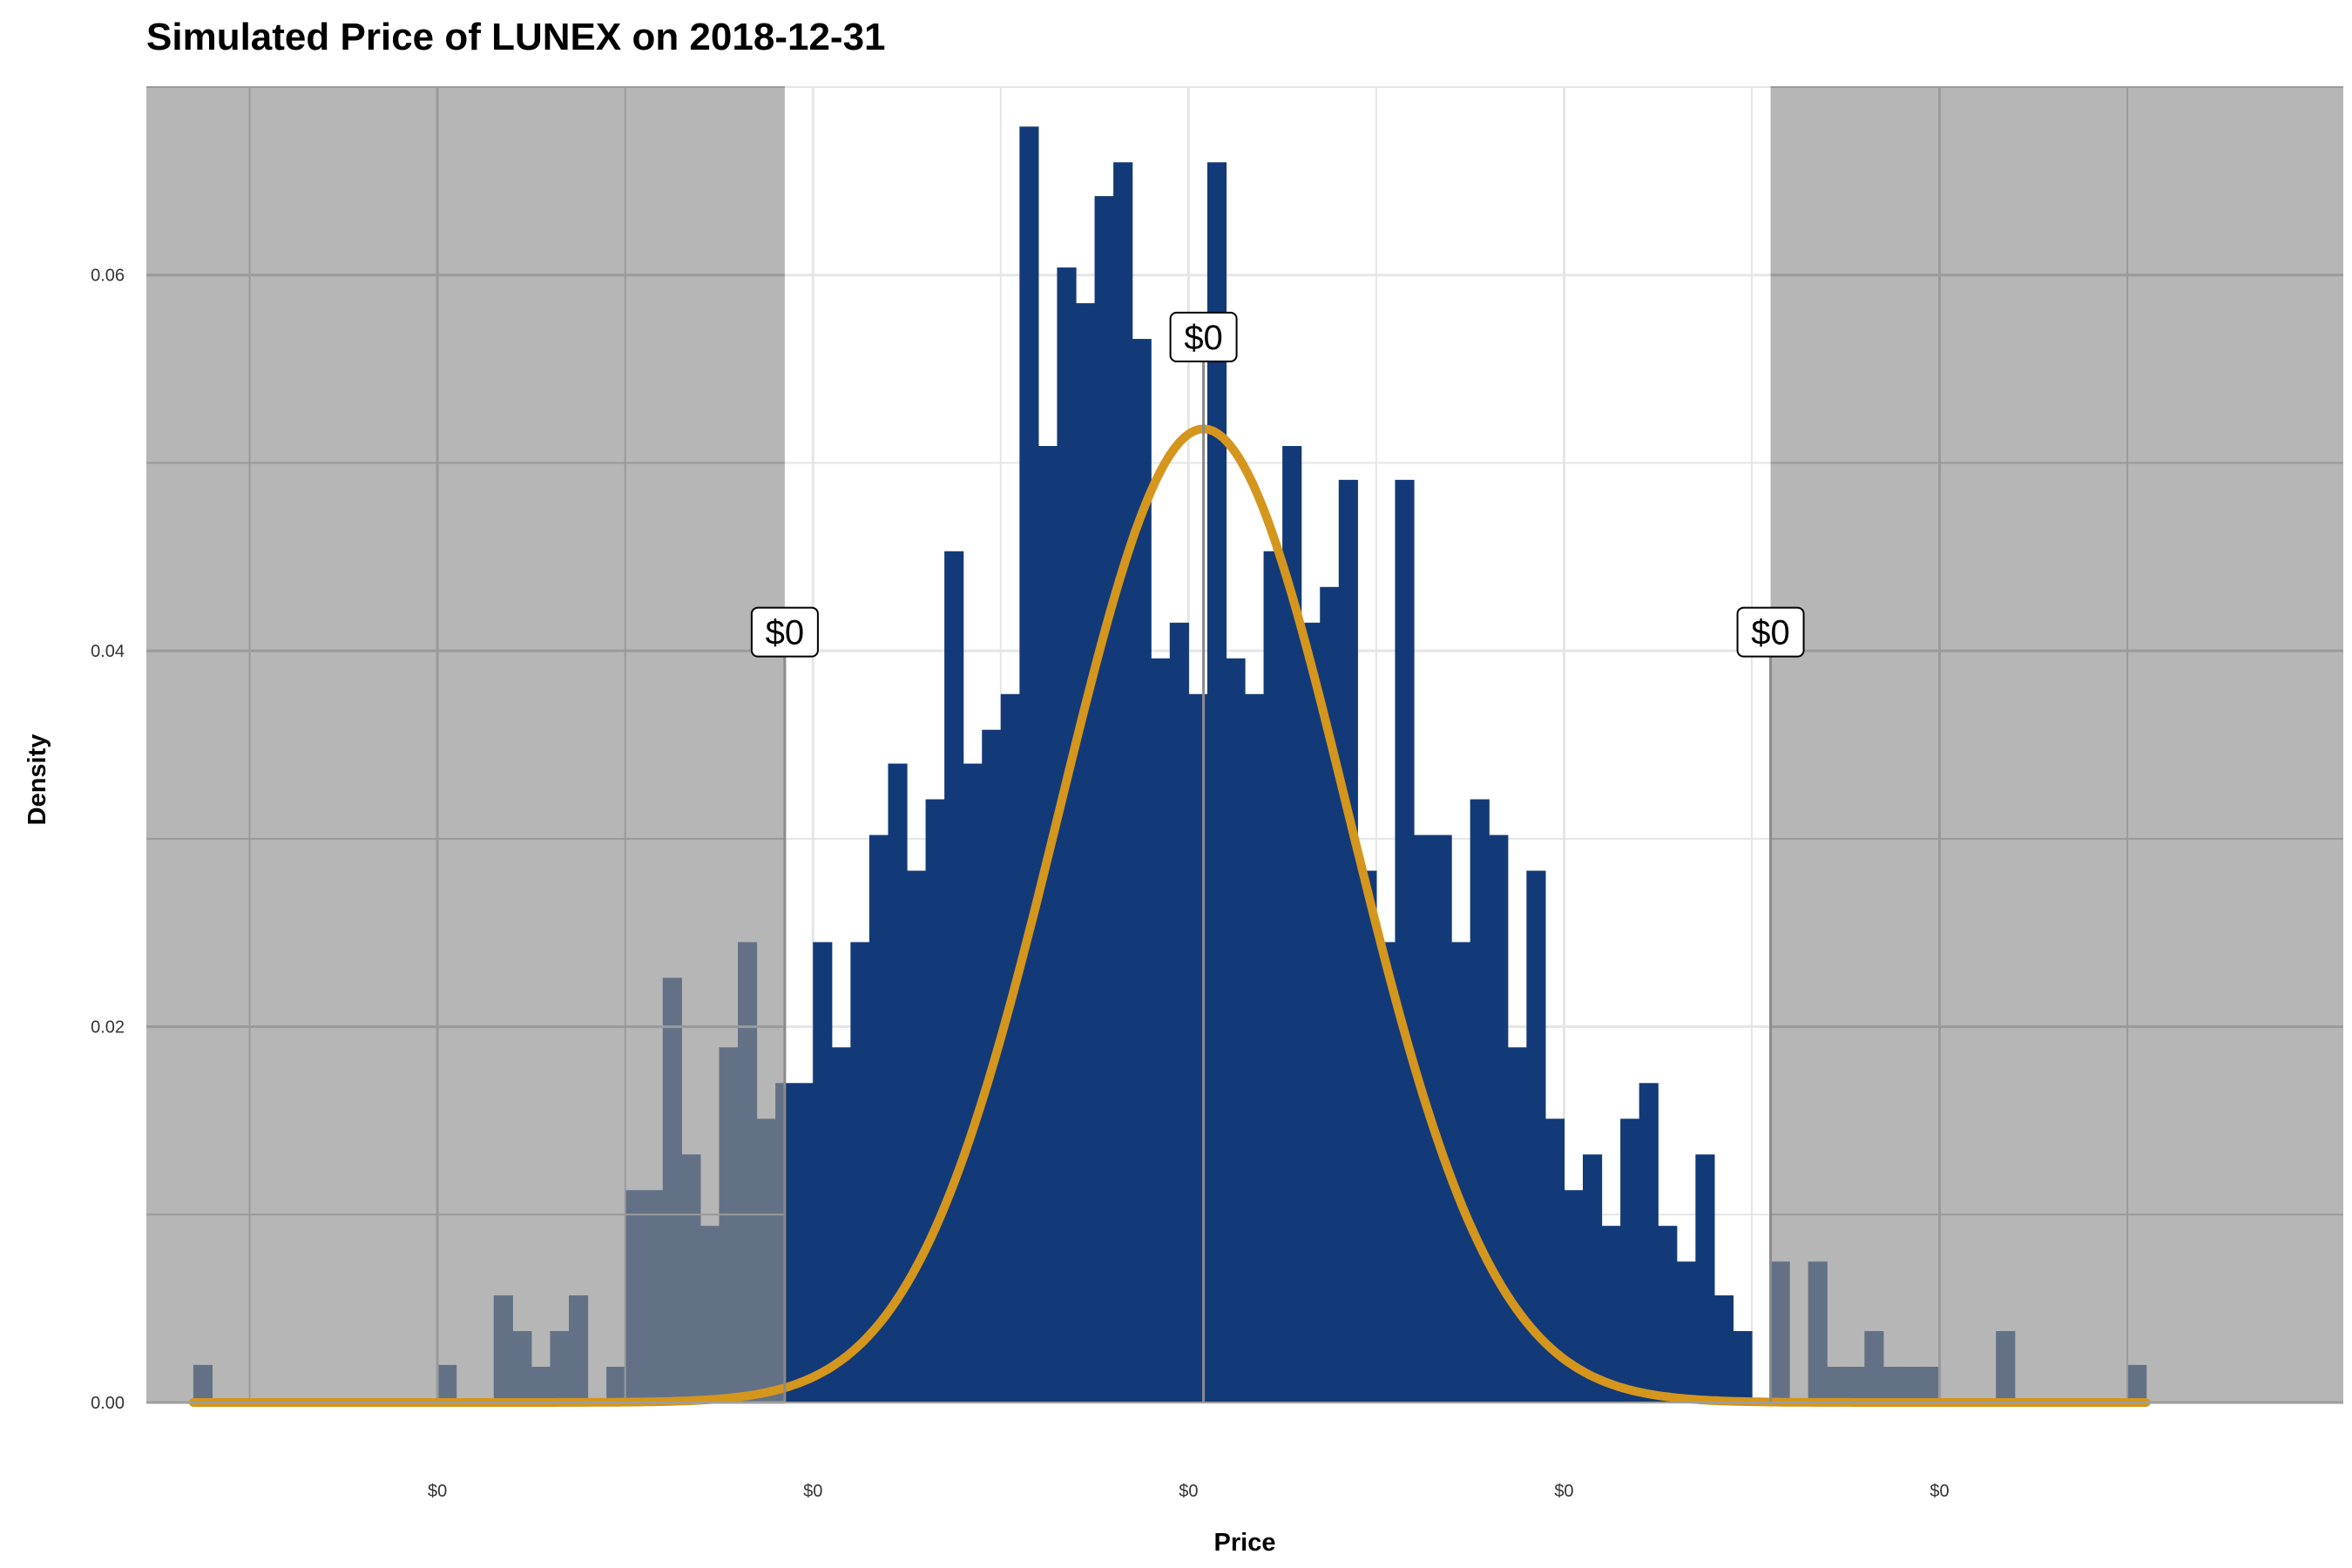  I want to click on x-axis-title: Price, so click(1245, 1543).